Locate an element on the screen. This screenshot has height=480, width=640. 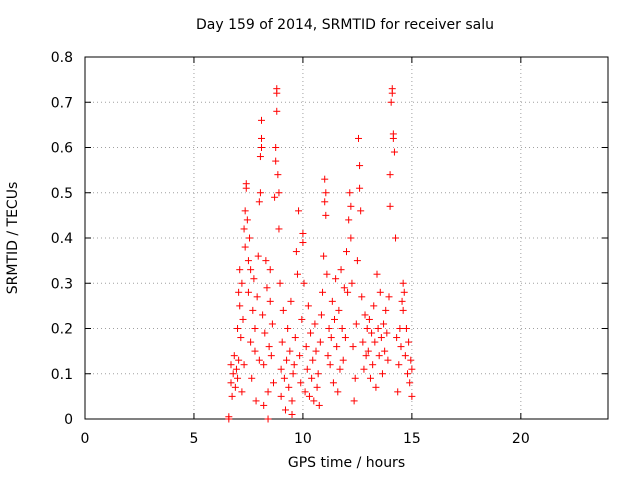
y-tick-label: 0.1 is located at coordinates (62, 375).